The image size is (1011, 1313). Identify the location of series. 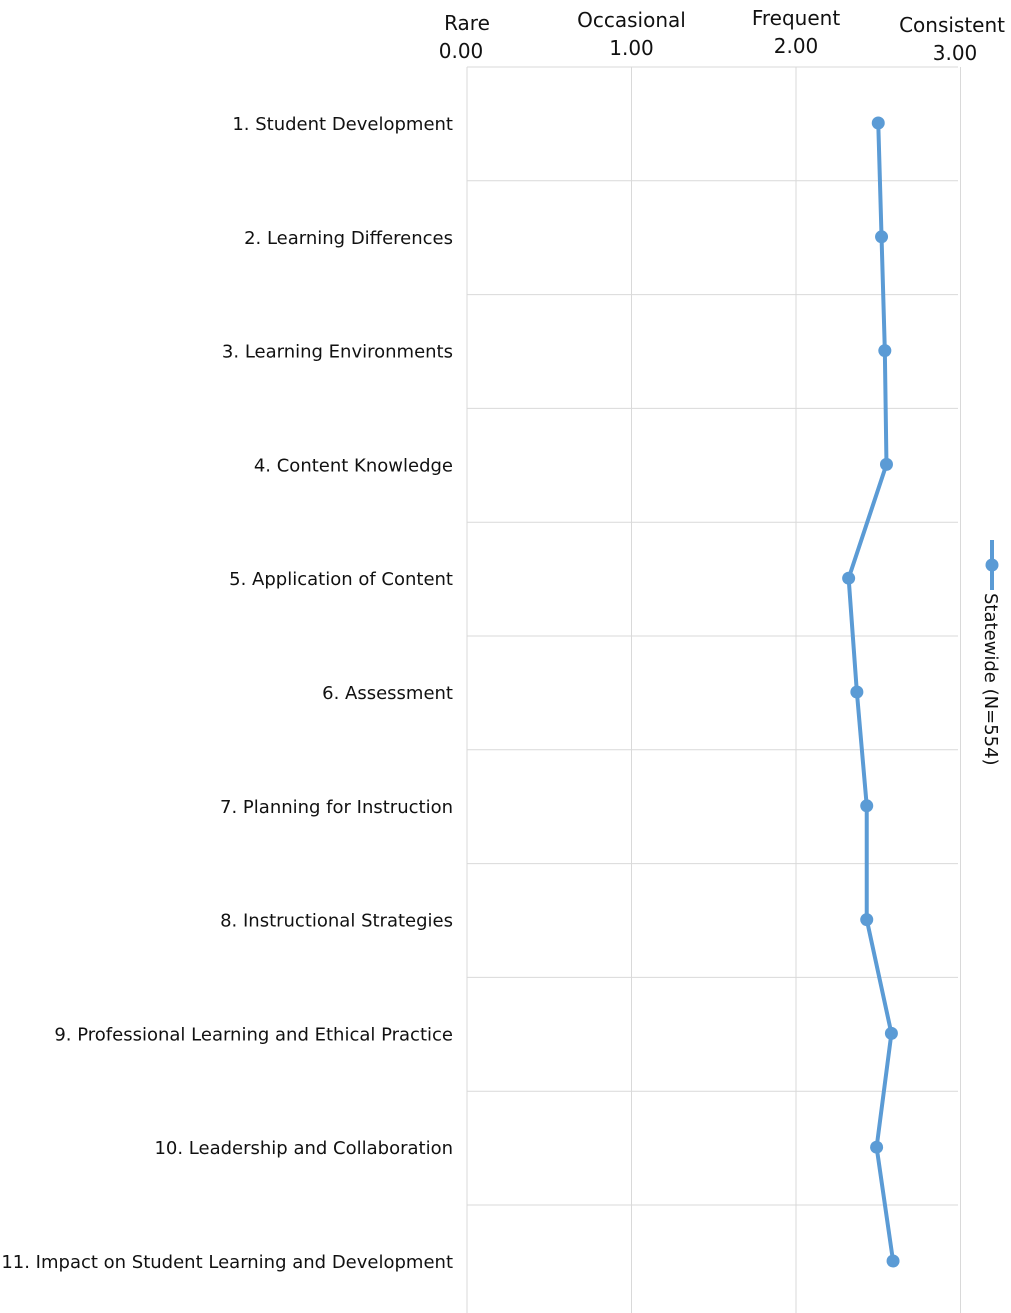
(871, 692).